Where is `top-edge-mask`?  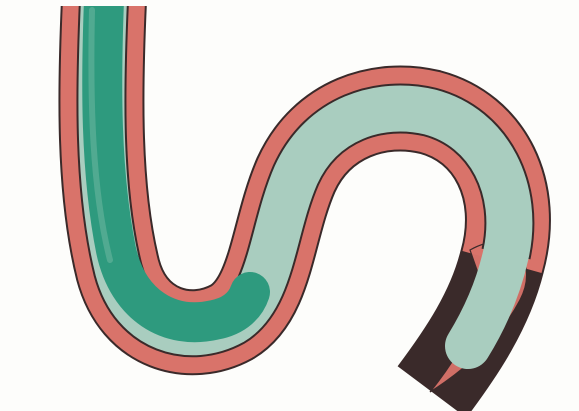 top-edge-mask is located at coordinates (289, 3).